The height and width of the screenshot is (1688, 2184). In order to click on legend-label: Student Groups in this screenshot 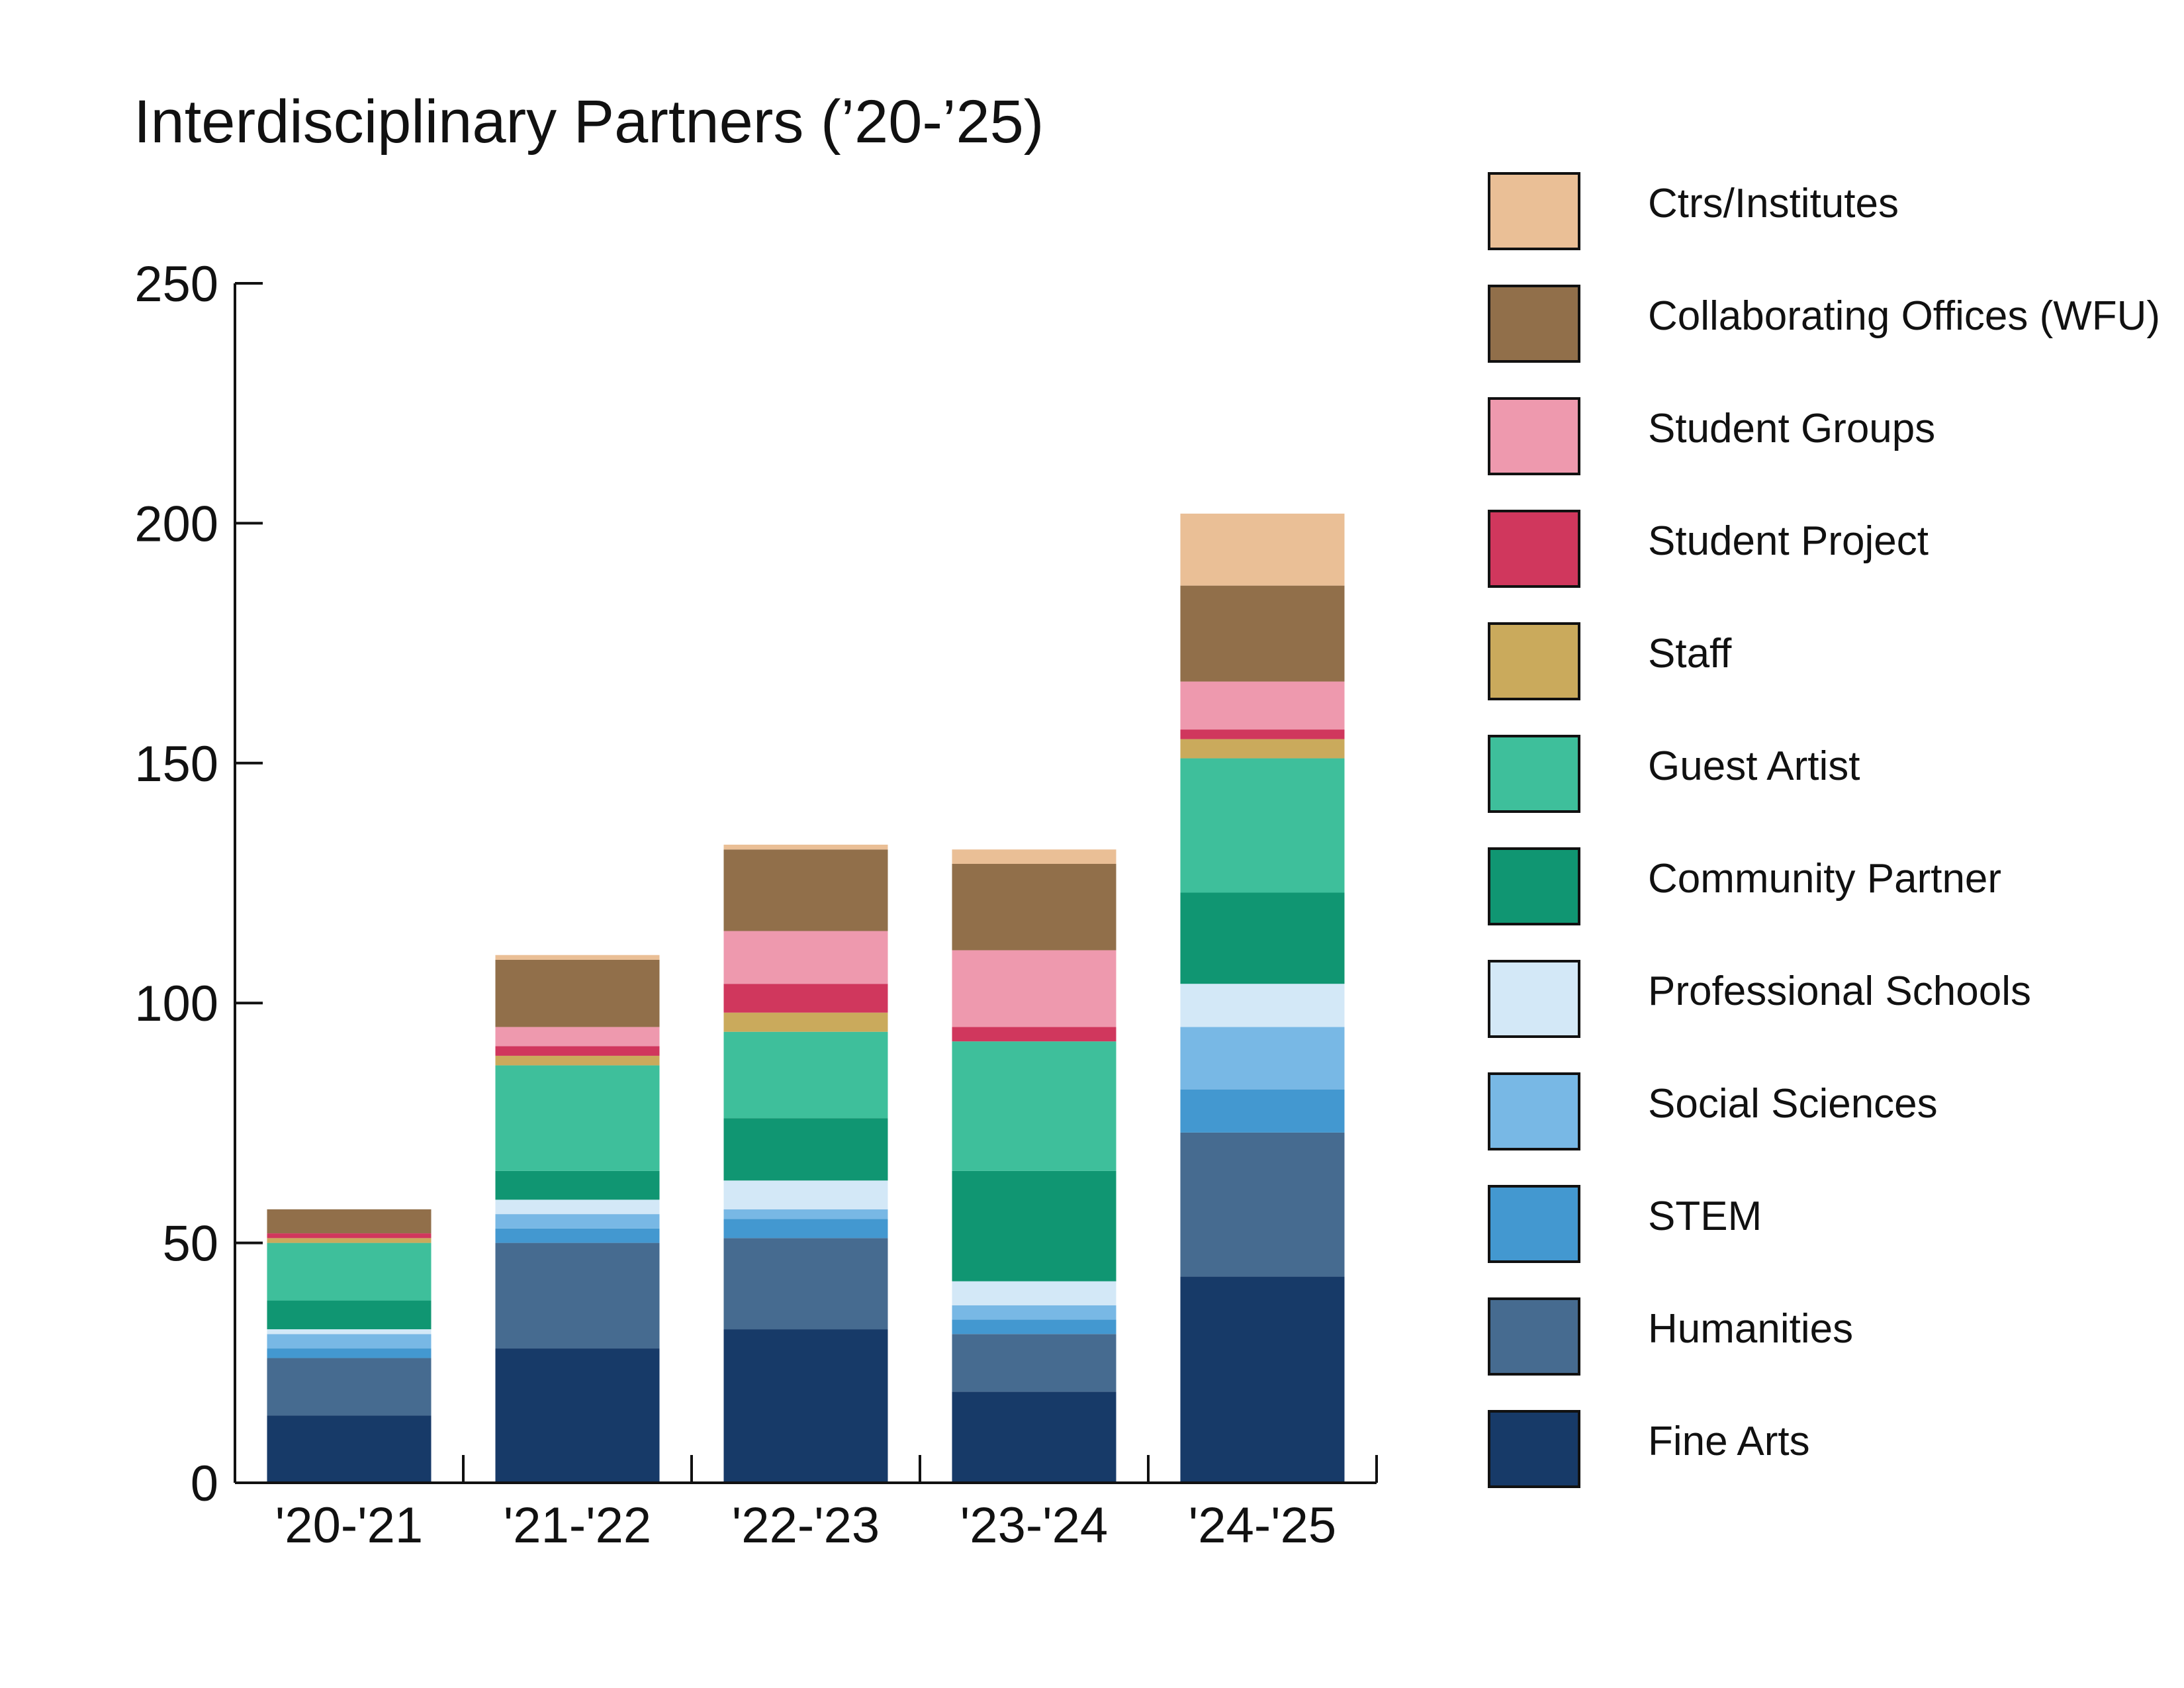, I will do `click(1792, 428)`.